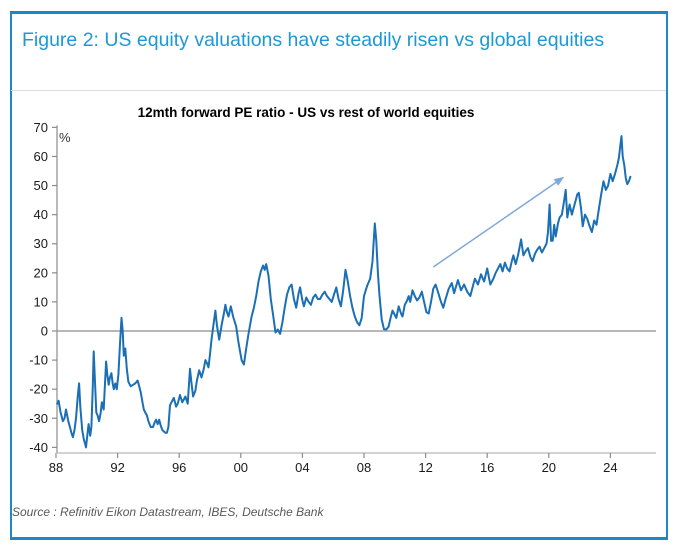 This screenshot has height=545, width=685. What do you see at coordinates (41, 301) in the screenshot?
I see `y-axis-label: 10` at bounding box center [41, 301].